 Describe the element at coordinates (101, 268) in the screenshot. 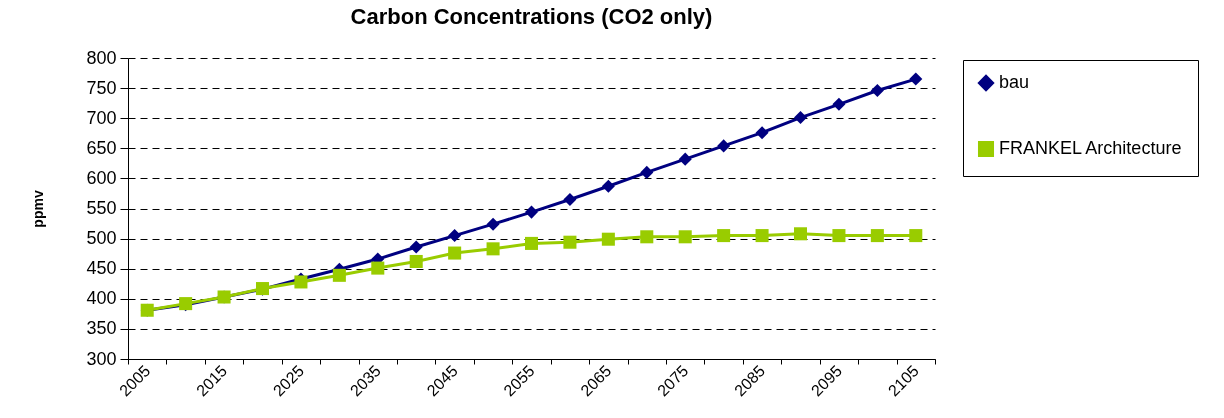

I see `y-tick-label: 450` at that location.